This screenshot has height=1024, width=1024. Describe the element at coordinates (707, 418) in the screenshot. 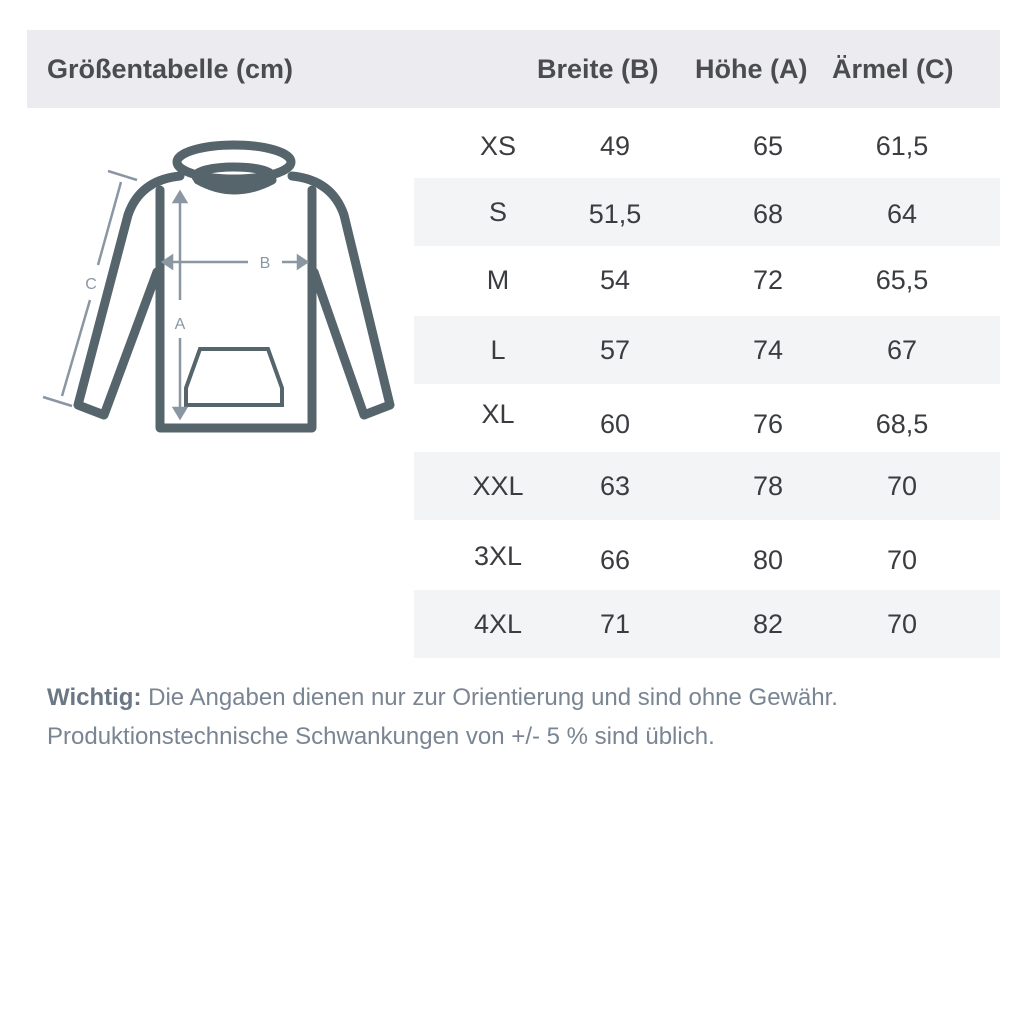

I see `table-row: XL 60 76 68,5` at that location.